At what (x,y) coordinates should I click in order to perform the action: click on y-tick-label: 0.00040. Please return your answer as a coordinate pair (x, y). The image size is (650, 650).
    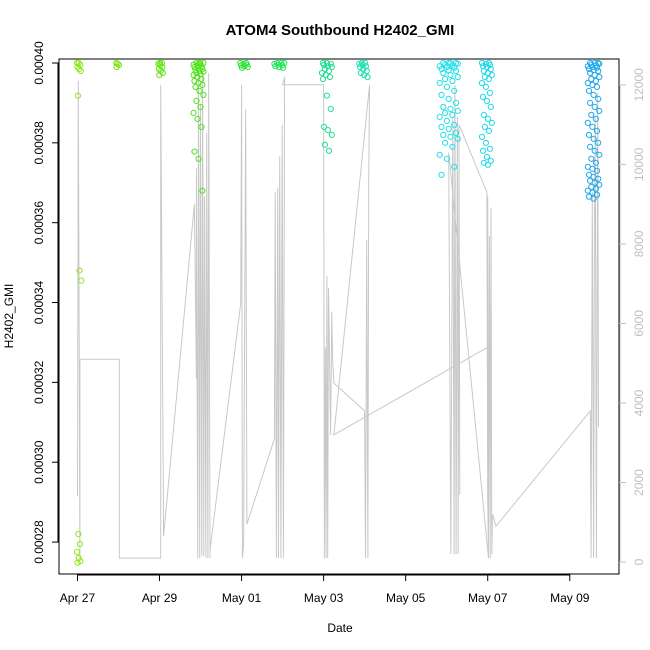
    Looking at the image, I should click on (39, 63).